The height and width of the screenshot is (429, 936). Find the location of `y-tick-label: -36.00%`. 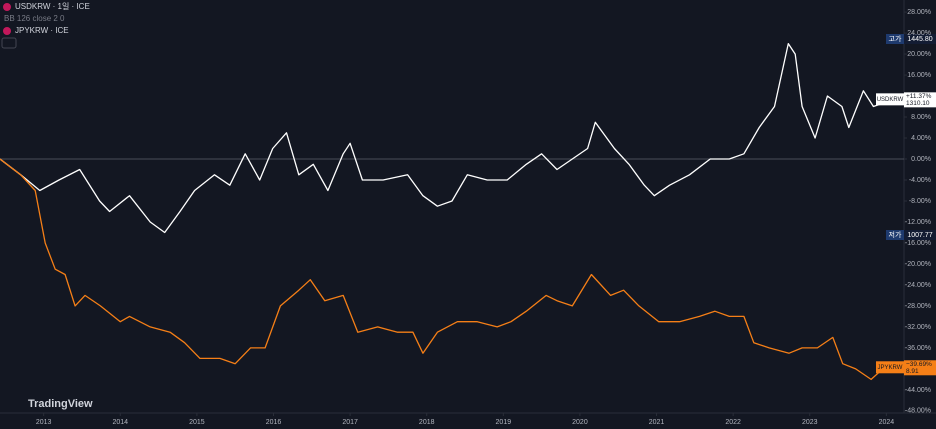

y-tick-label: -36.00% is located at coordinates (918, 348).